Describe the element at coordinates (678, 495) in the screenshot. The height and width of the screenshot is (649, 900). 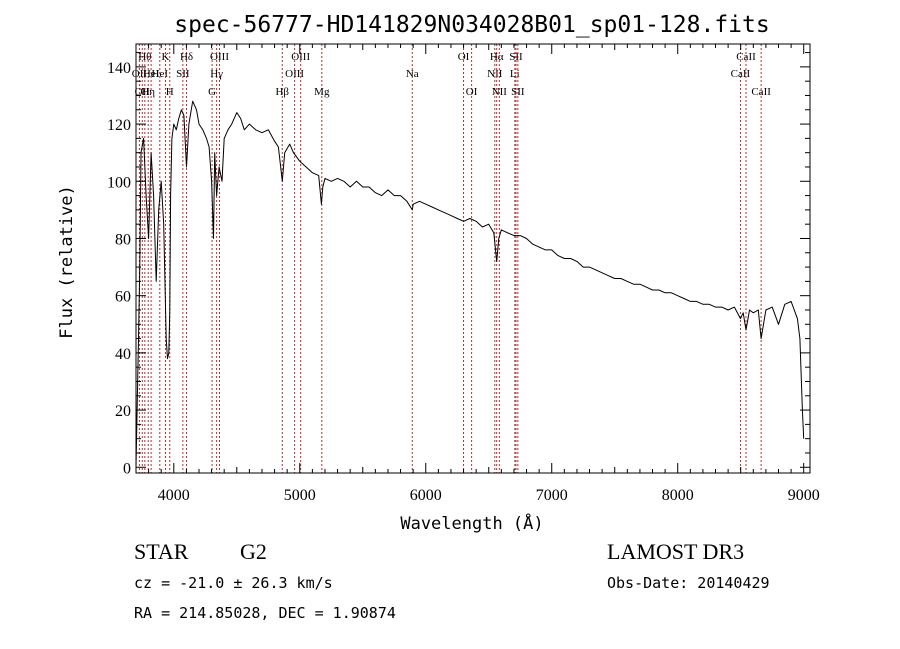
I see `x-tick-label: 8000` at that location.